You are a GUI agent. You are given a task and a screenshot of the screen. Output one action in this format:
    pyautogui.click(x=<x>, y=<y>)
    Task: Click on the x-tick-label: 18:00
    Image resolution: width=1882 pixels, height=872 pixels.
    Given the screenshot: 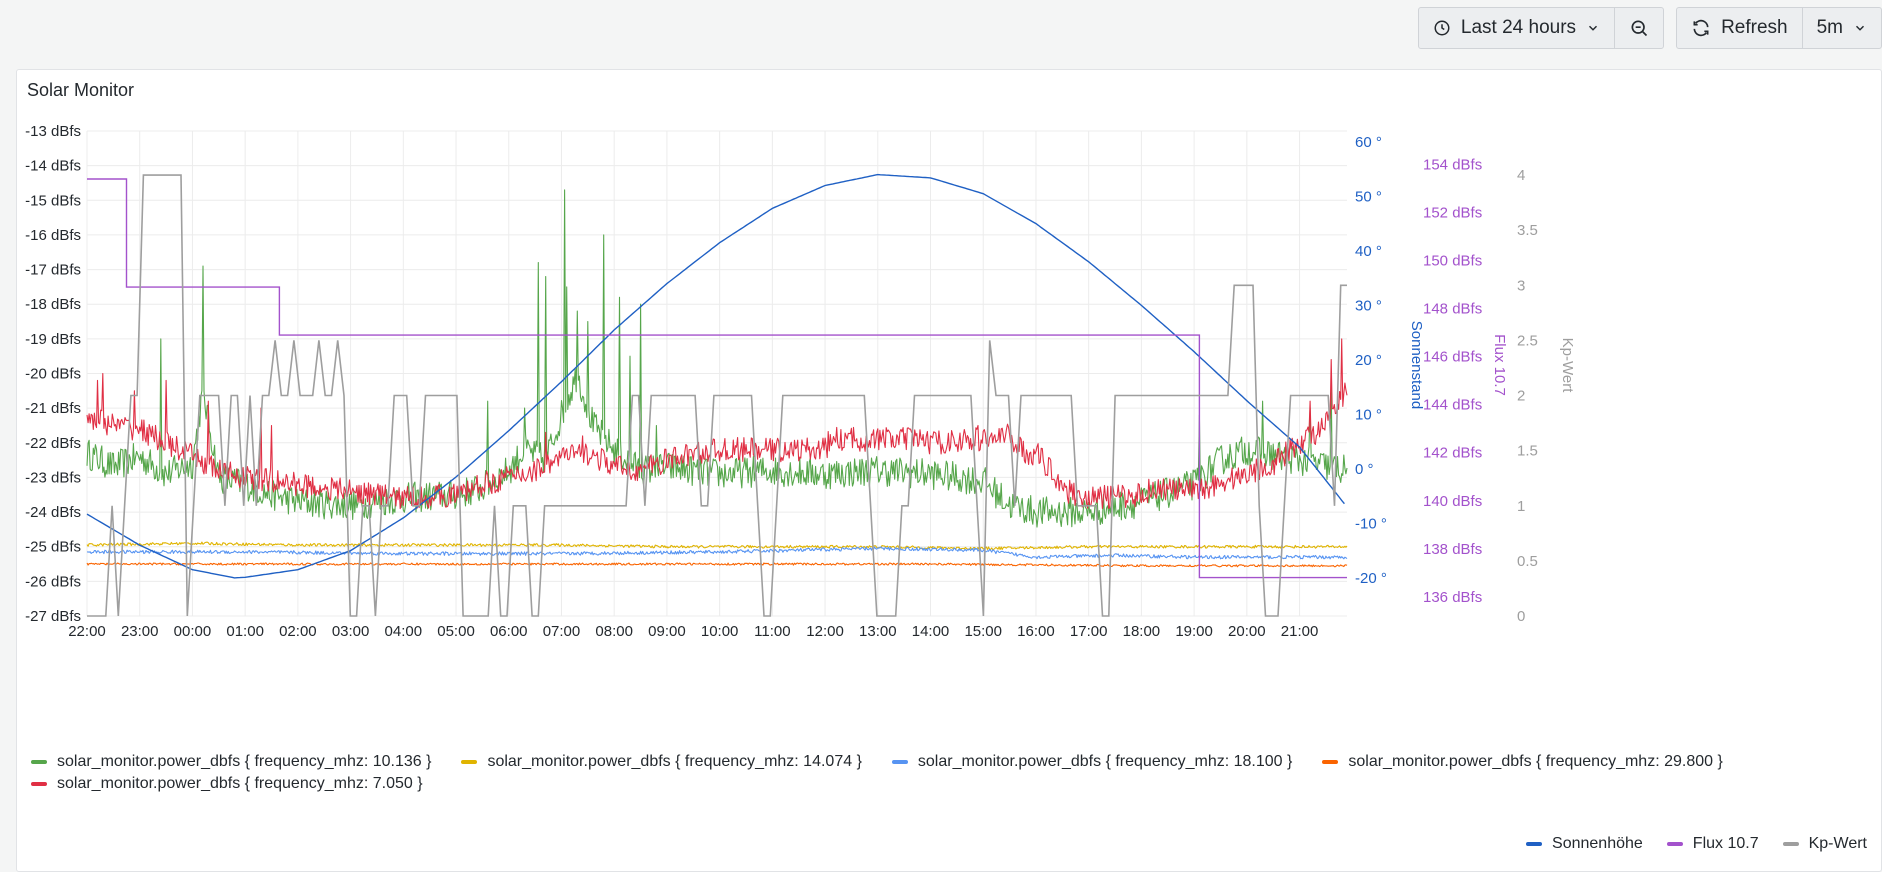 What is the action you would take?
    pyautogui.click(x=1142, y=631)
    